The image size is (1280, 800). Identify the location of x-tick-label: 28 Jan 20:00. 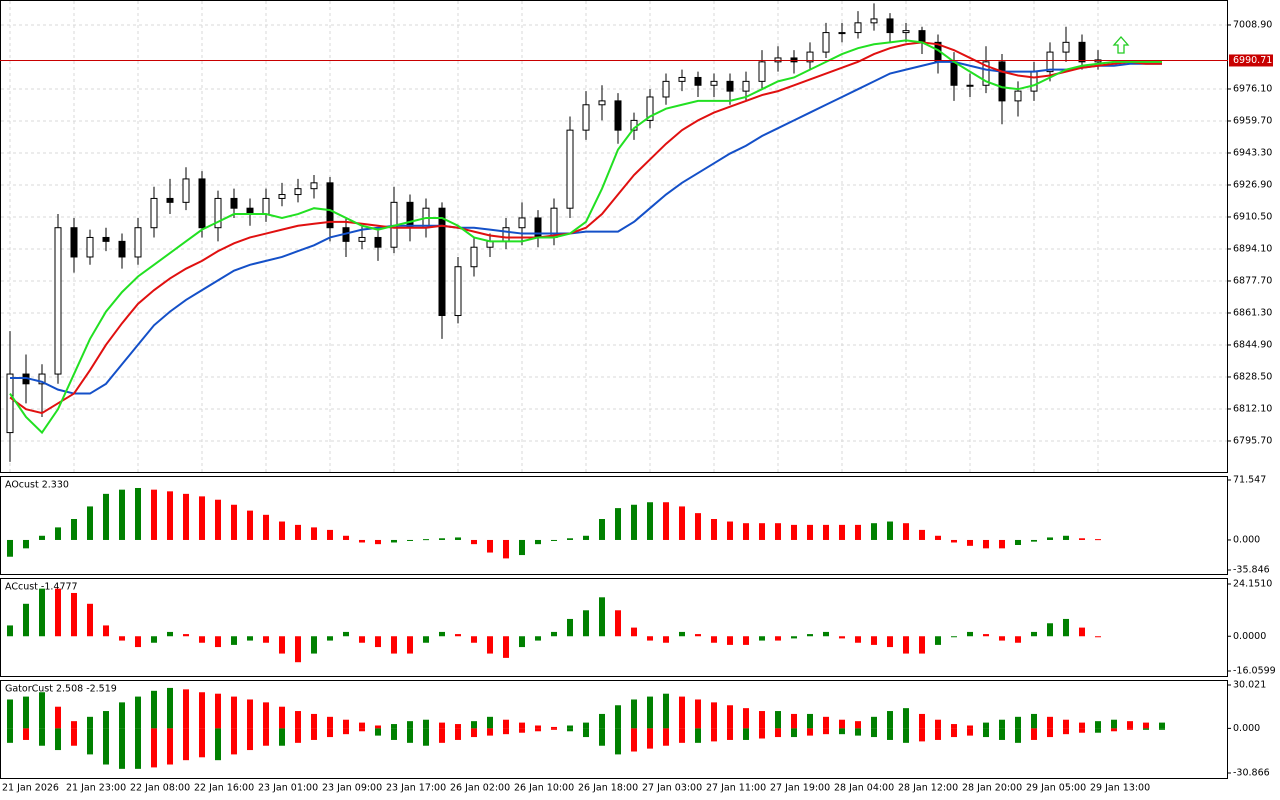
(992, 788).